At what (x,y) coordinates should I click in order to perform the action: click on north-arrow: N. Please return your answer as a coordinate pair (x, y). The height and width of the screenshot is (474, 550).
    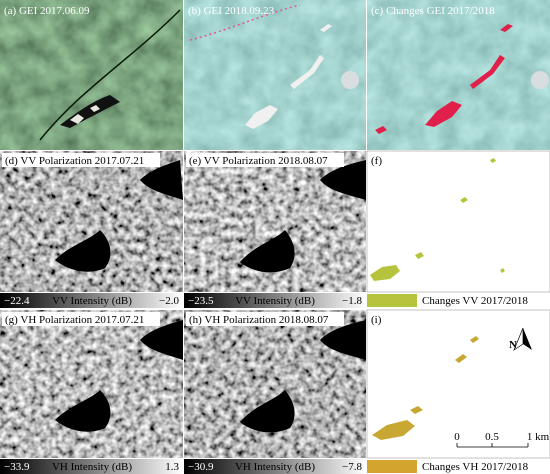
    Looking at the image, I should click on (520, 339).